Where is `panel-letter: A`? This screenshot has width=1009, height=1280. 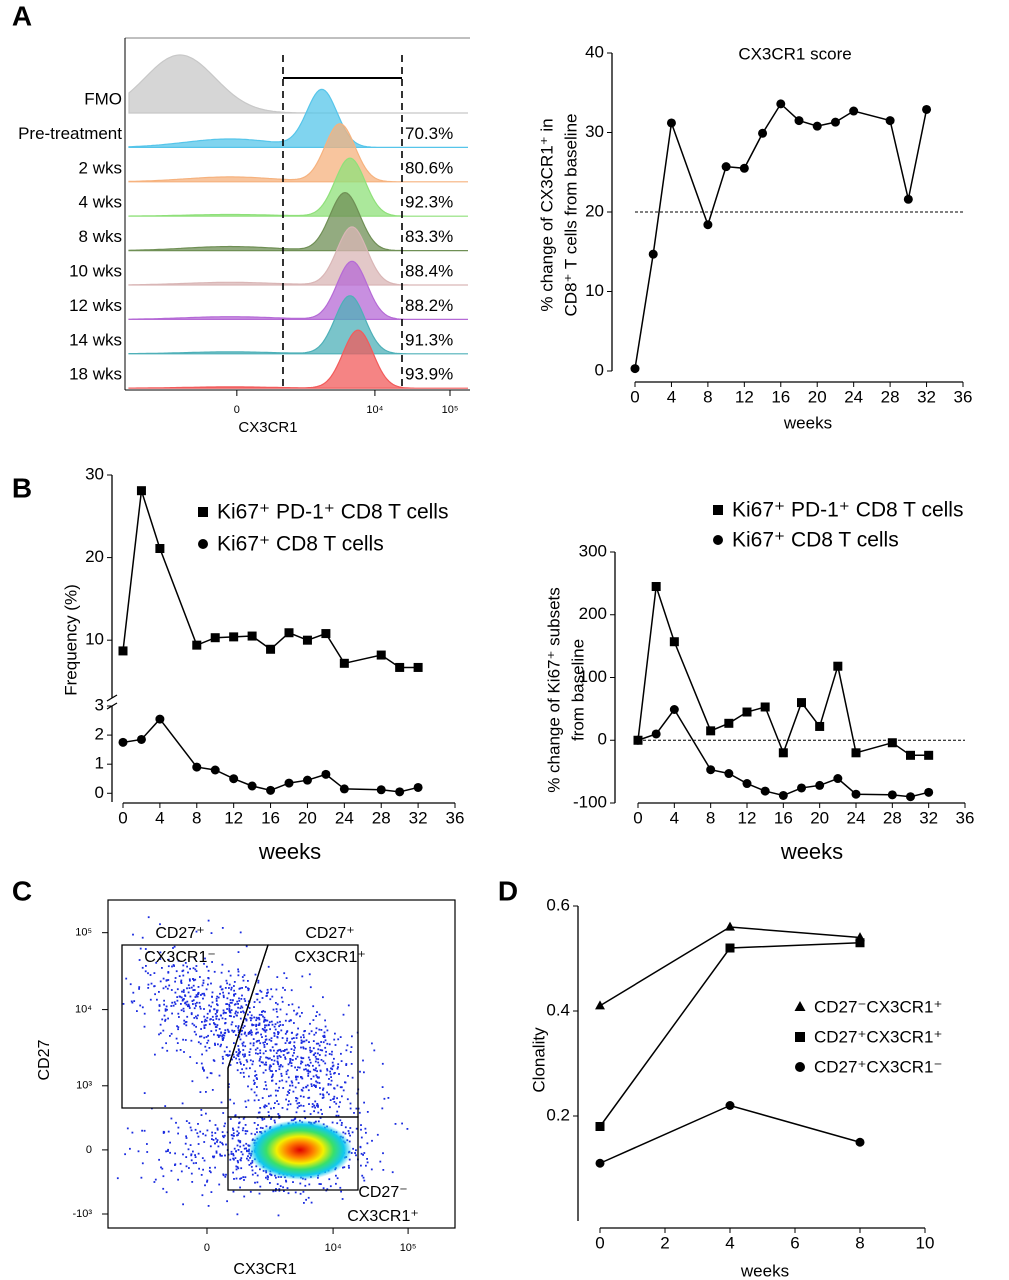 panel-letter: A is located at coordinates (22, 15).